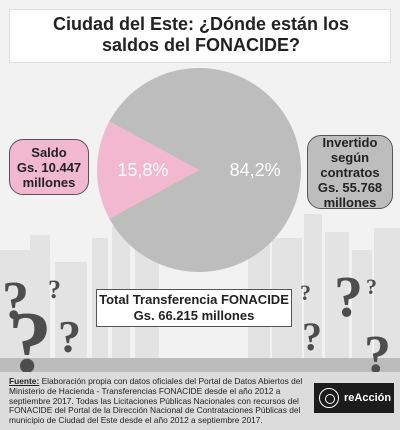  I want to click on logo-text: reAcción, so click(368, 398).